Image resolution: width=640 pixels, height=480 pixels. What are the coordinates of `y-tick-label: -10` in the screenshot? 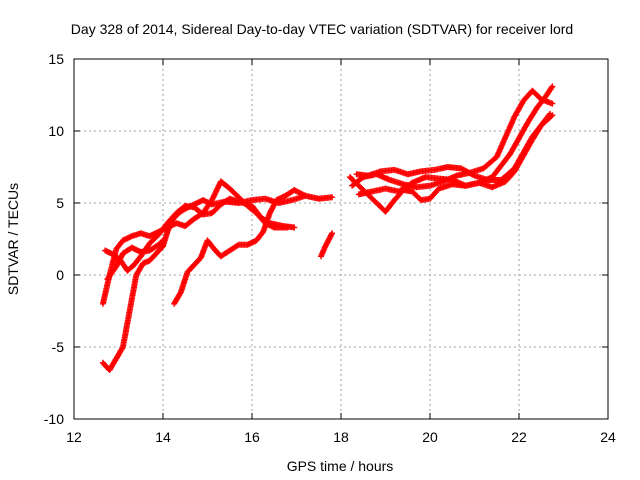 It's located at (54, 419).